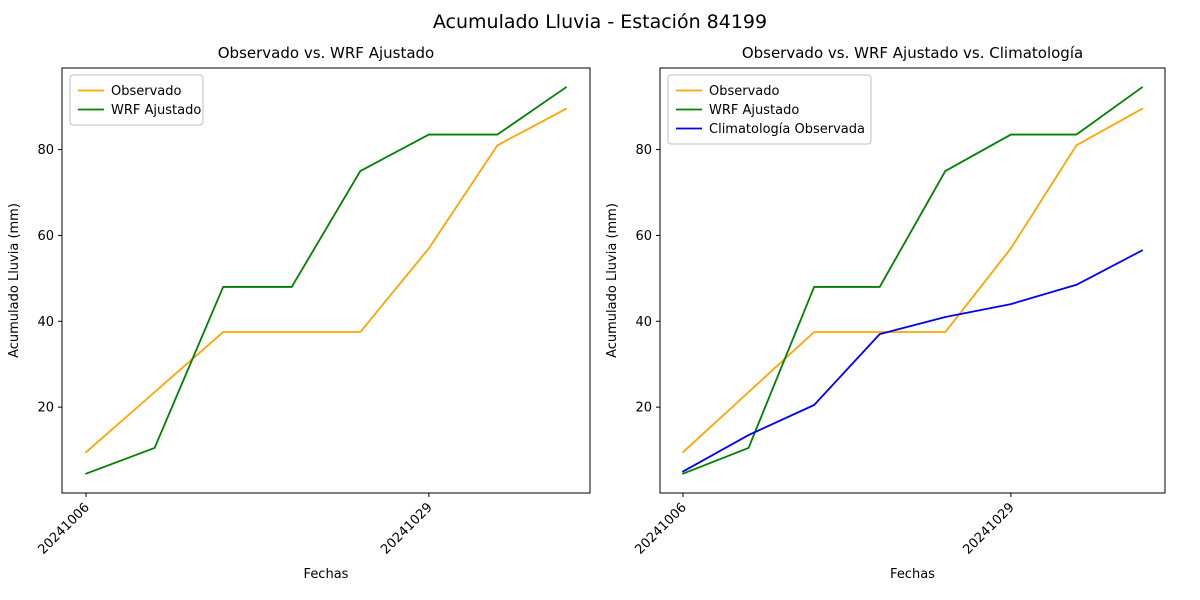 This screenshot has height=600, width=1200. Describe the element at coordinates (787, 129) in the screenshot. I see `legend-label: Climatología Observada` at that location.